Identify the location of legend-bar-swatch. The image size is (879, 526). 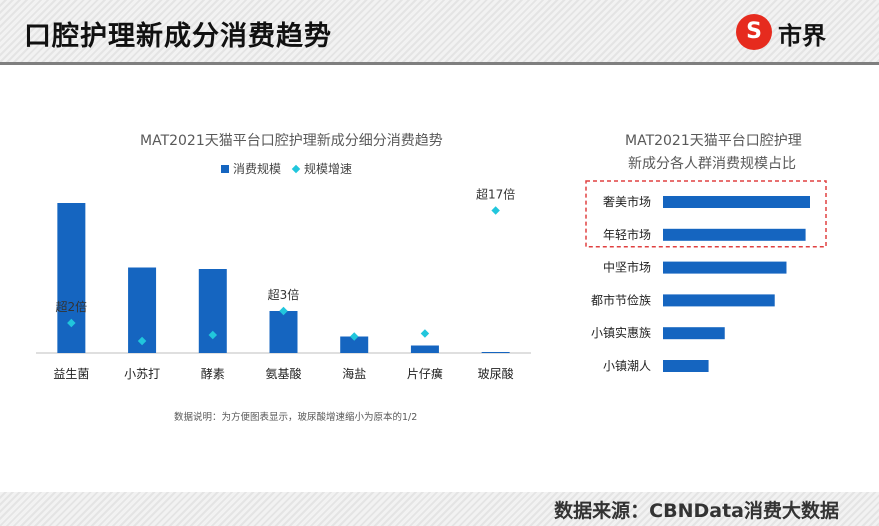
(225, 169).